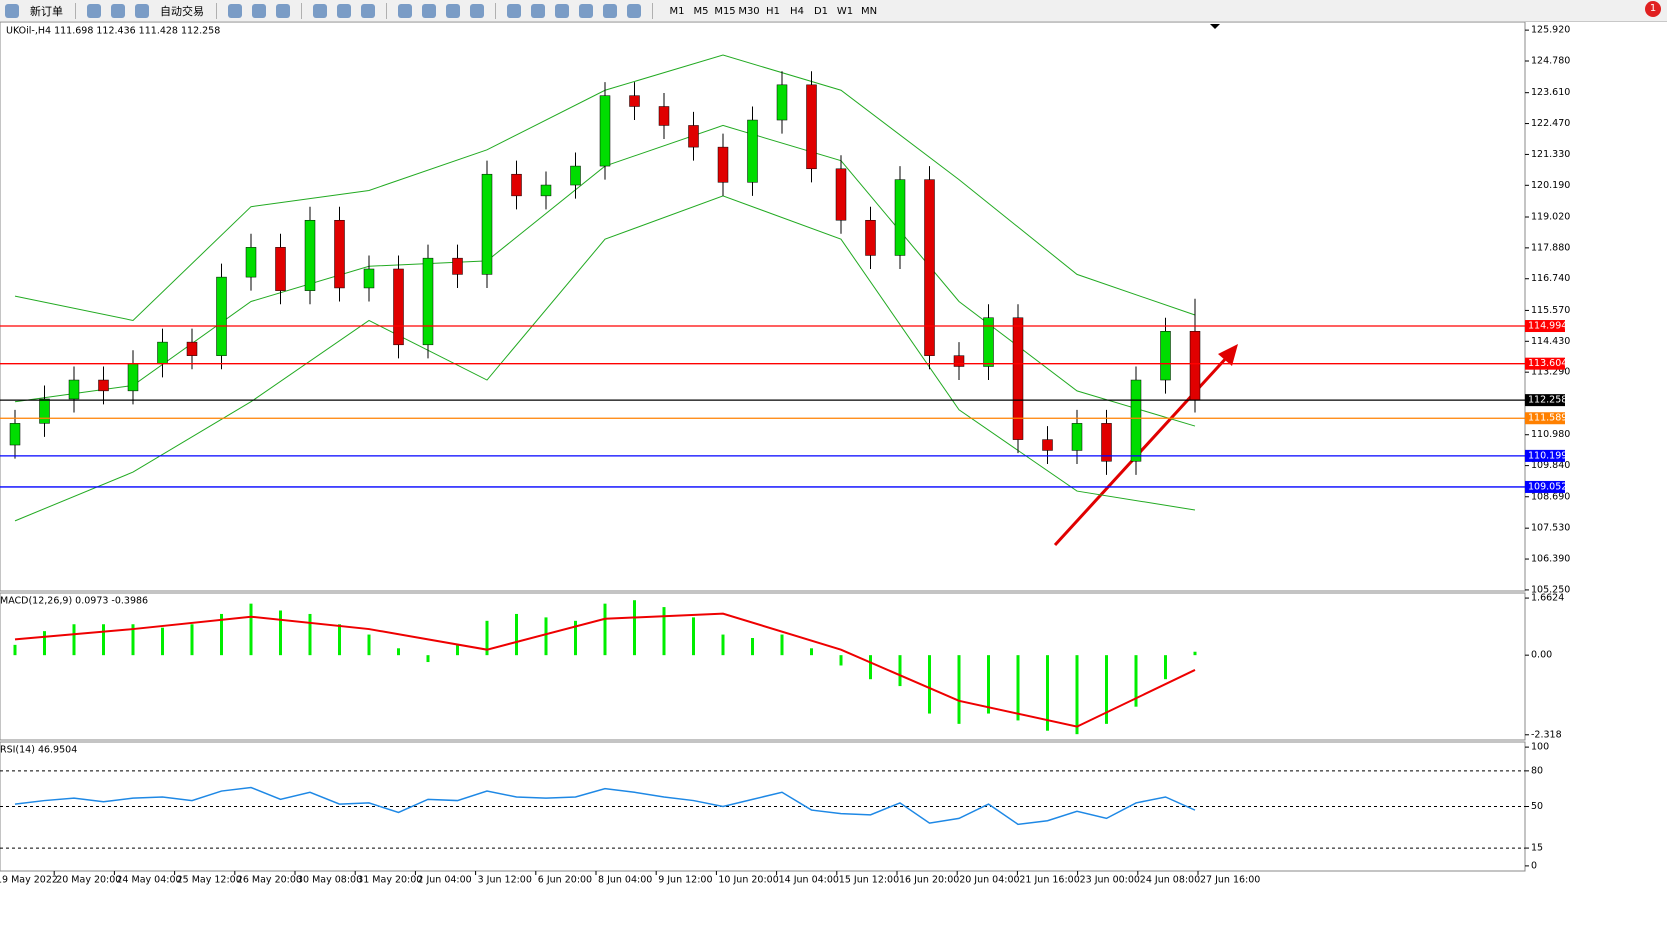  I want to click on x-tick-label: 15 Jun 12:00, so click(869, 880).